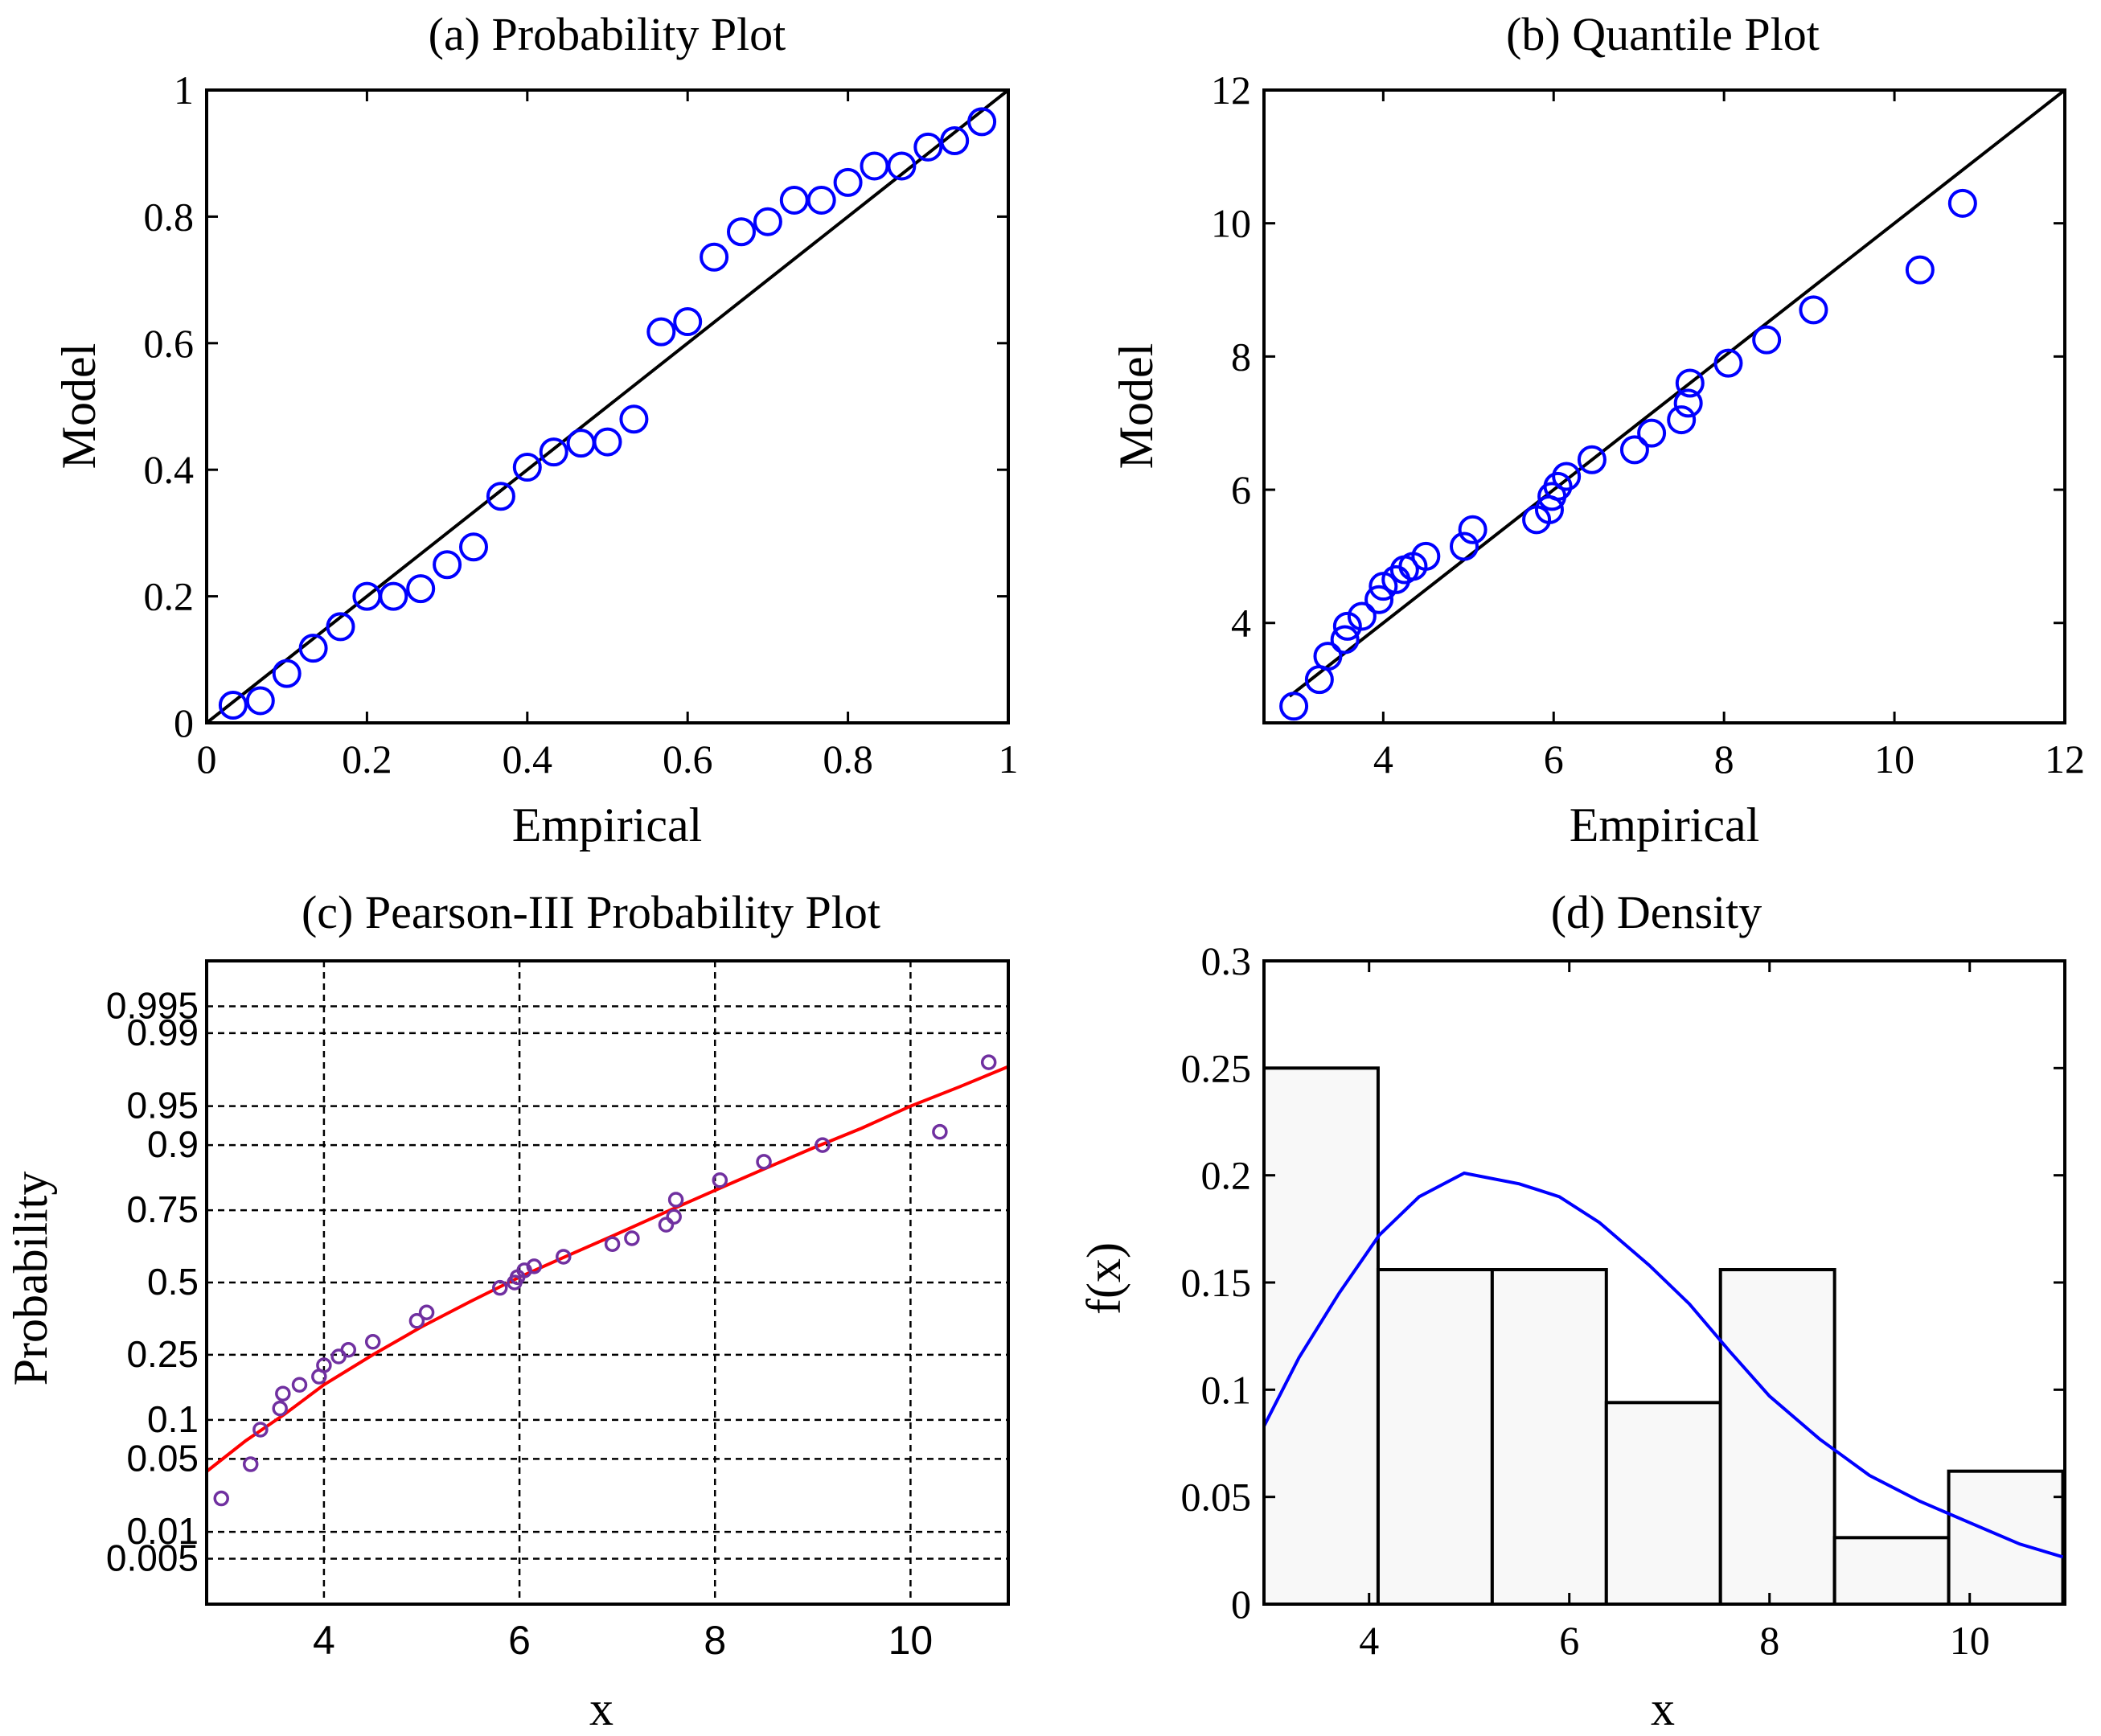  I want to click on panel-d-ylabel: f(x), so click(1104, 1278).